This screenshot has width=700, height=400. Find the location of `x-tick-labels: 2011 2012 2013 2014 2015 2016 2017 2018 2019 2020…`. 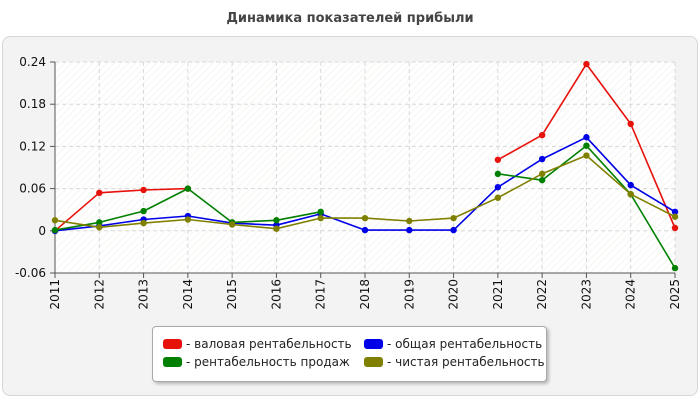

x-tick-labels: 2011 2012 2013 2014 2015 2016 2017 2018 2019 2020… is located at coordinates (365, 294).